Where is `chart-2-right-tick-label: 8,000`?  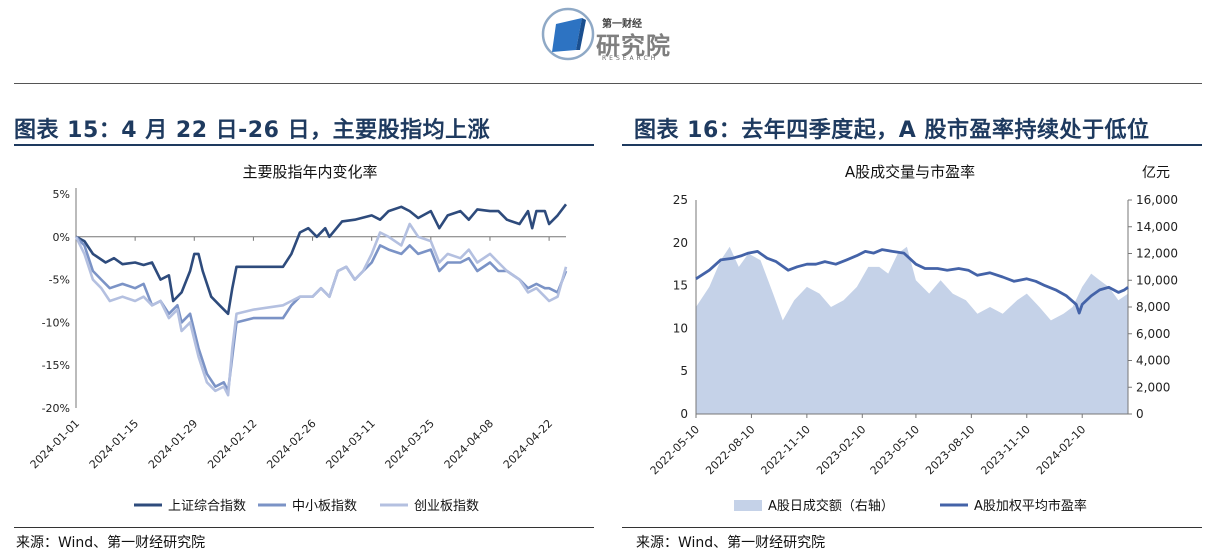
chart-2-right-tick-label: 8,000 is located at coordinates (1153, 307).